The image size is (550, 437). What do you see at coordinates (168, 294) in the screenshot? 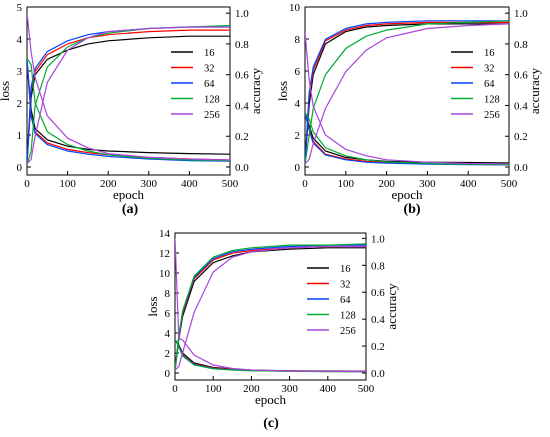
I see `y-left-tick-label: 8` at bounding box center [168, 294].